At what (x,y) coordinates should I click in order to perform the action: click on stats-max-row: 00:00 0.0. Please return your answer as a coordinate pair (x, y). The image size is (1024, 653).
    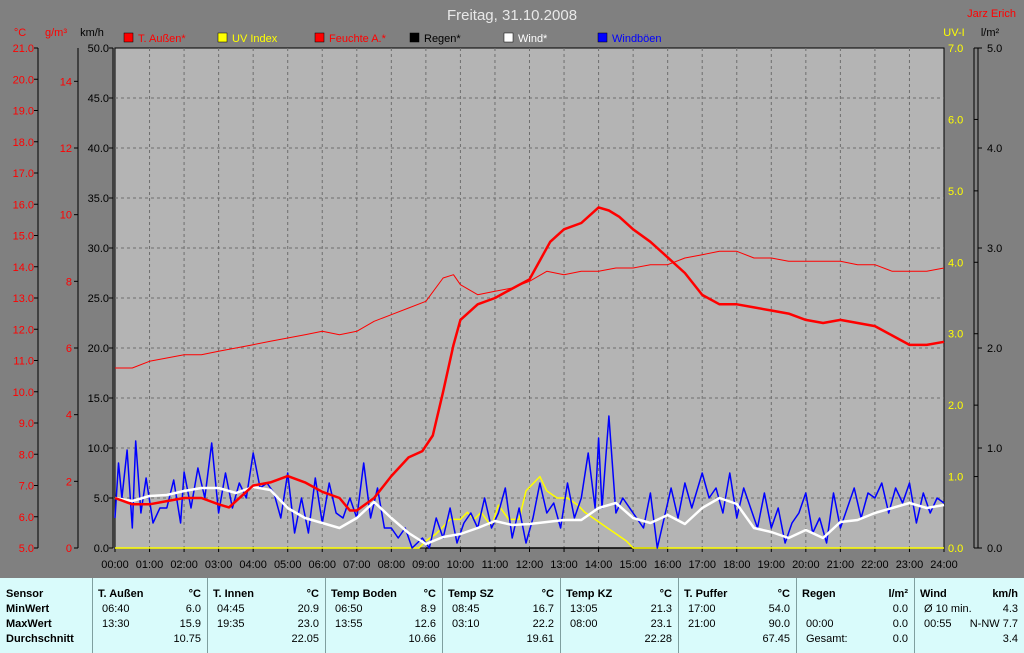
    Looking at the image, I should click on (855, 625).